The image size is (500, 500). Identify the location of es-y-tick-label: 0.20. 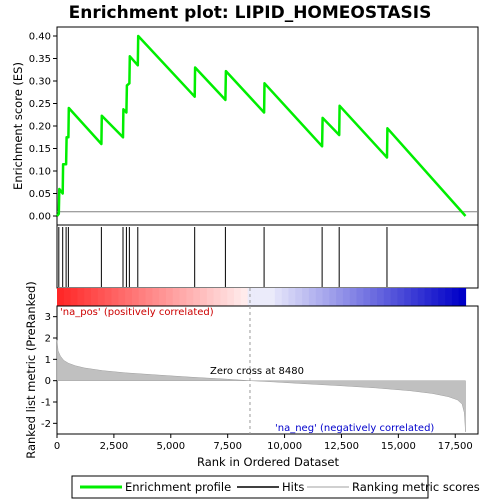
(40, 127).